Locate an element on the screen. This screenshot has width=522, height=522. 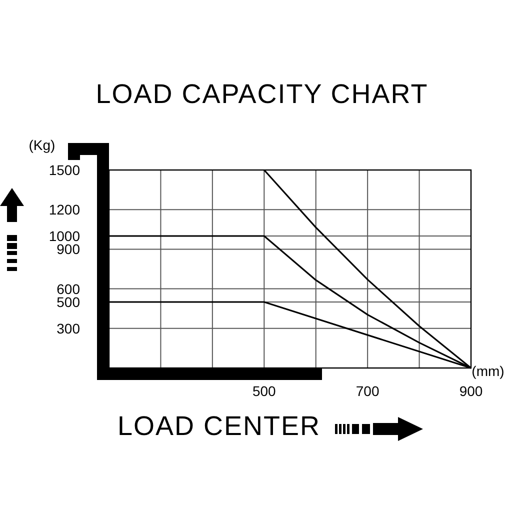
y-tick-label: 900 is located at coordinates (68, 249).